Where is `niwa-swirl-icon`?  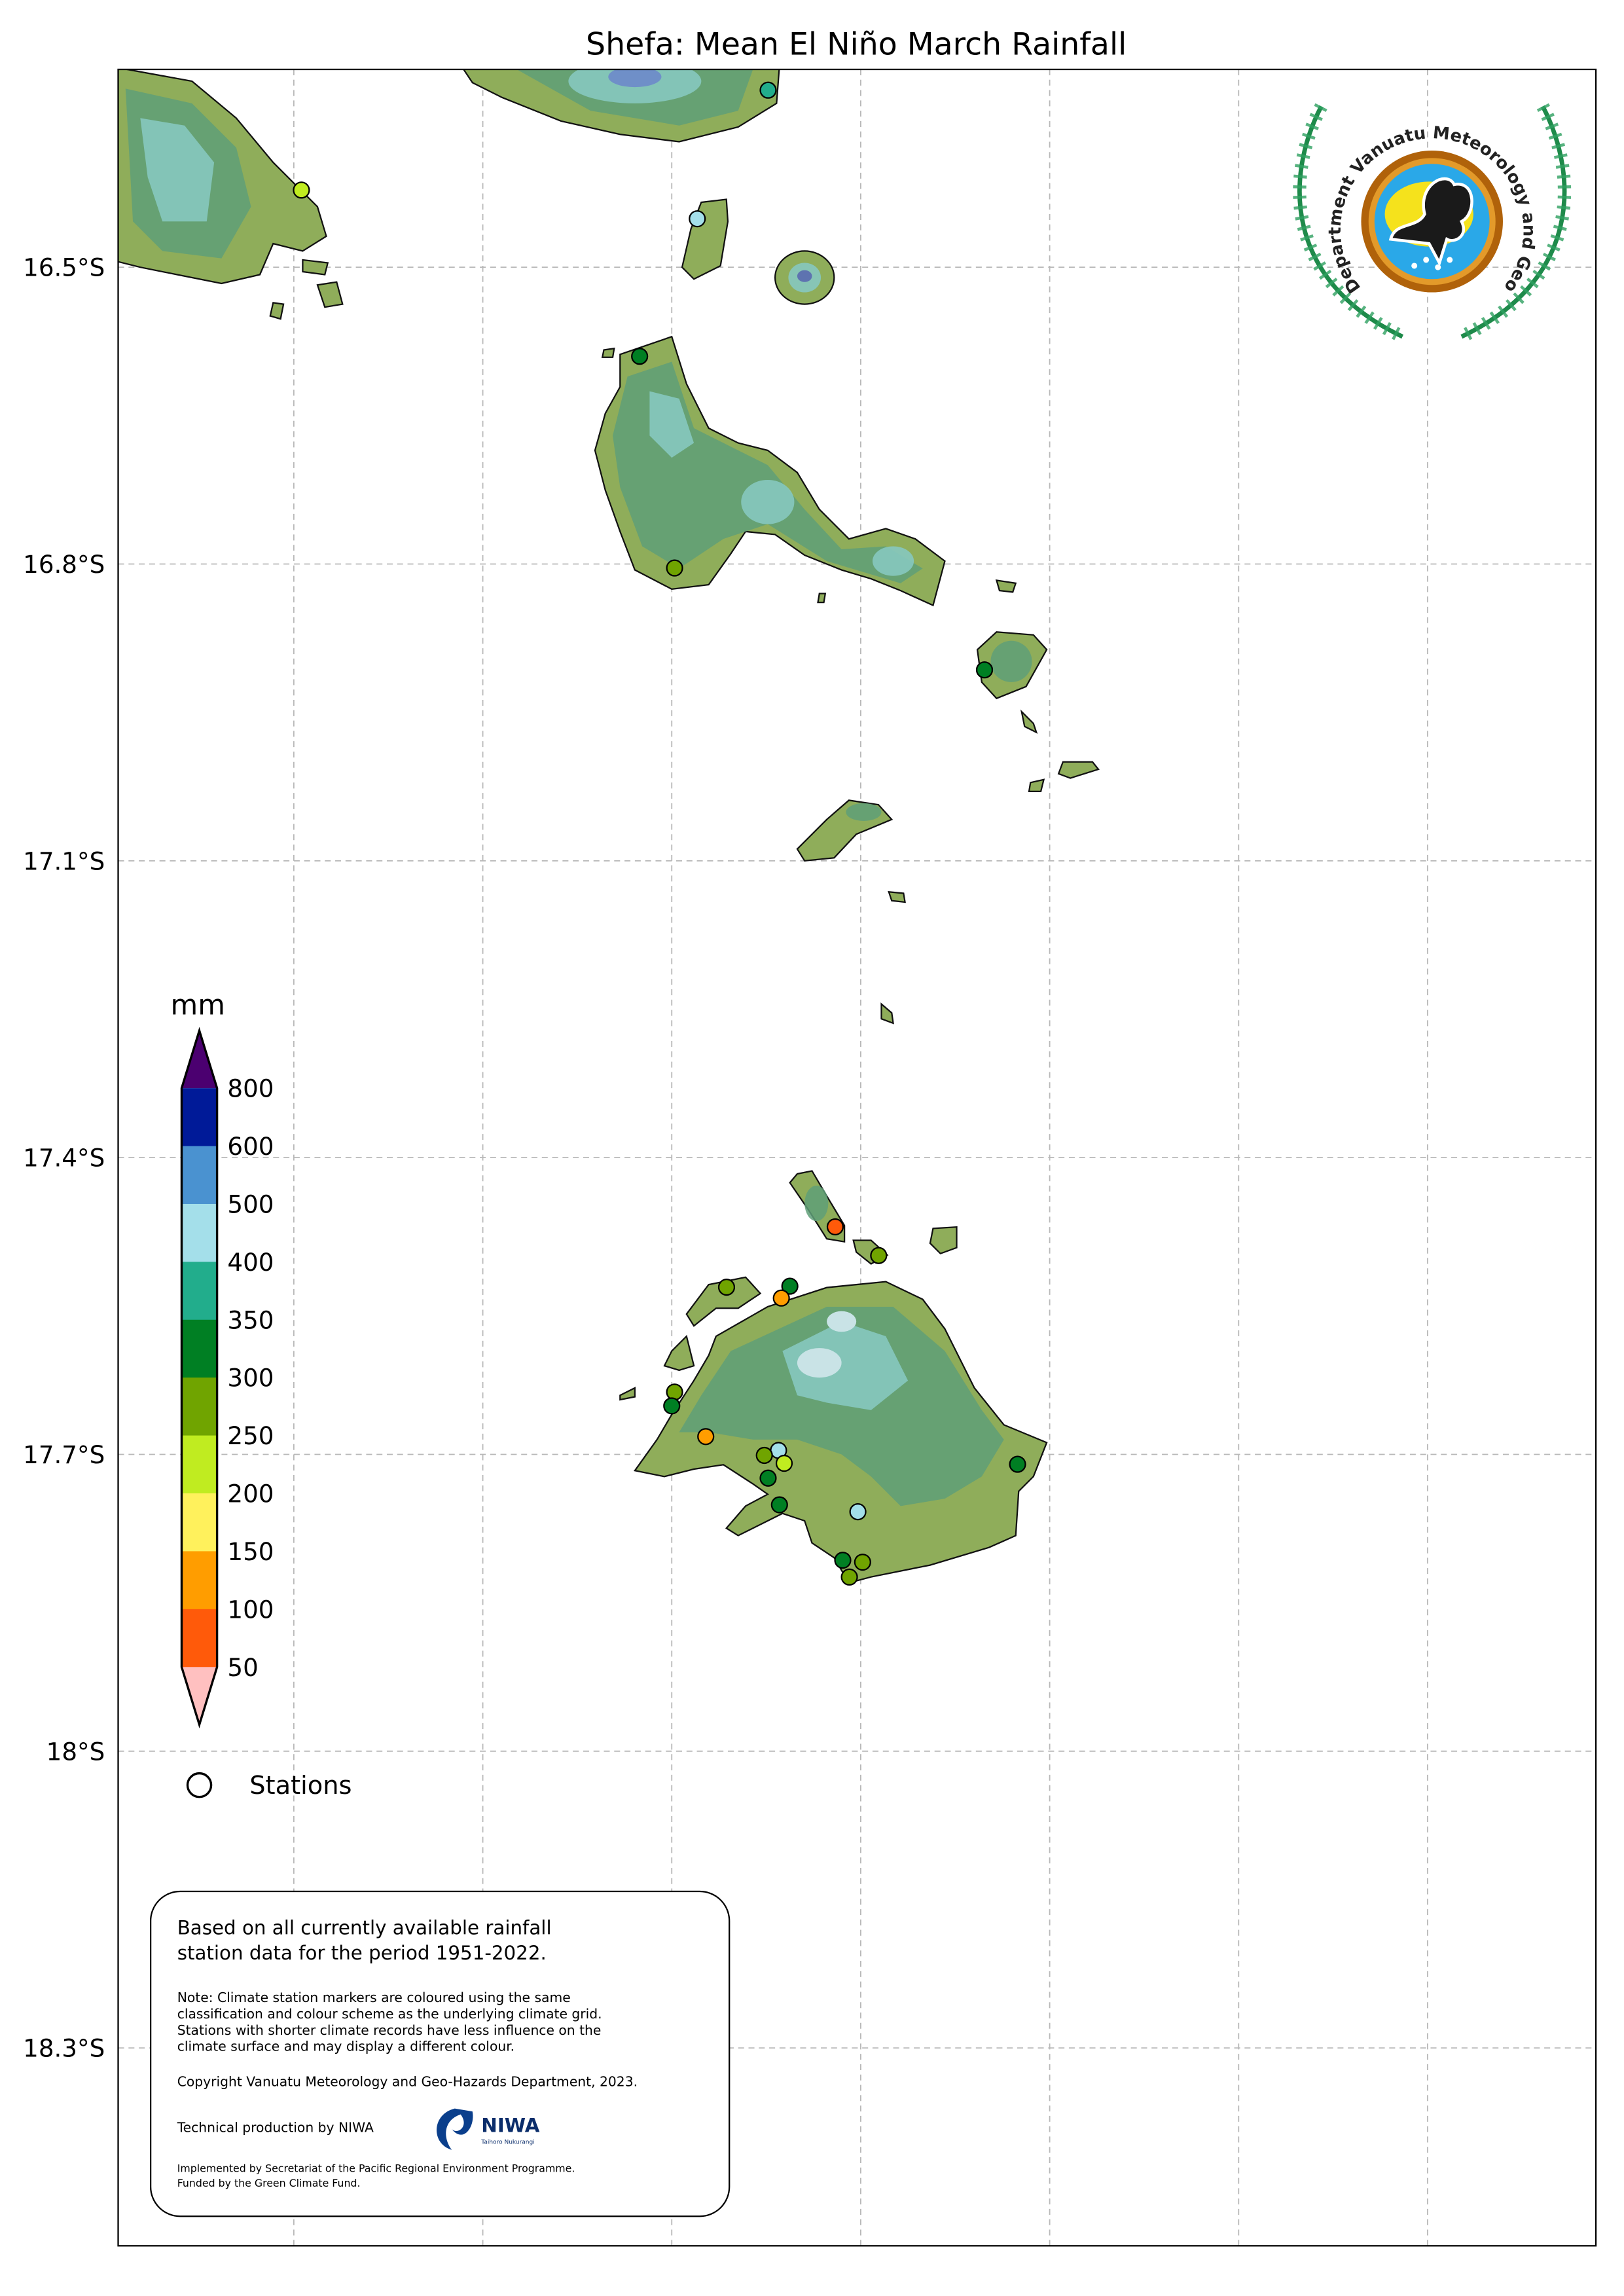
niwa-swirl-icon is located at coordinates (455, 2129).